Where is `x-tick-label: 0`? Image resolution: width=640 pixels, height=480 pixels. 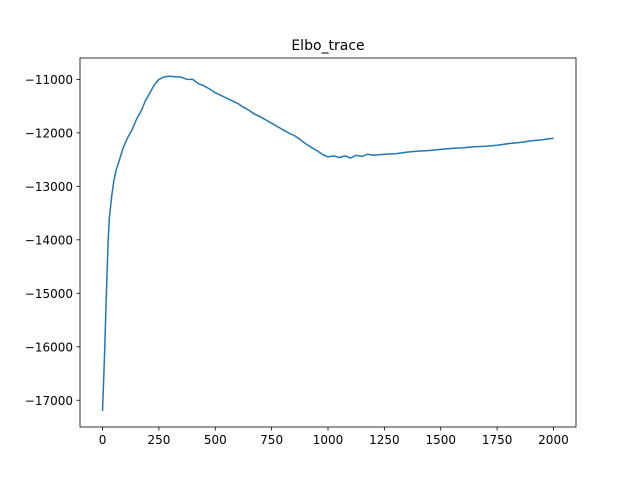 x-tick-label: 0 is located at coordinates (103, 440).